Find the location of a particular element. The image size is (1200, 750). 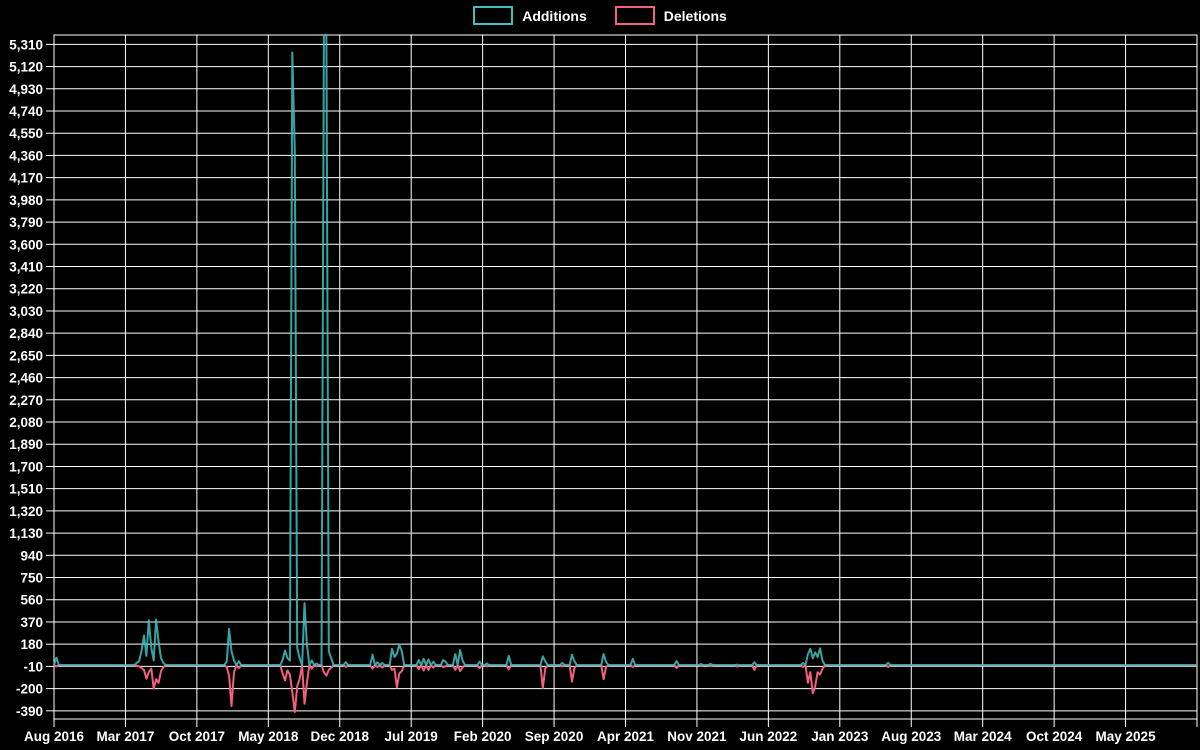

y-axis-label: 5,120 is located at coordinates (26, 67).